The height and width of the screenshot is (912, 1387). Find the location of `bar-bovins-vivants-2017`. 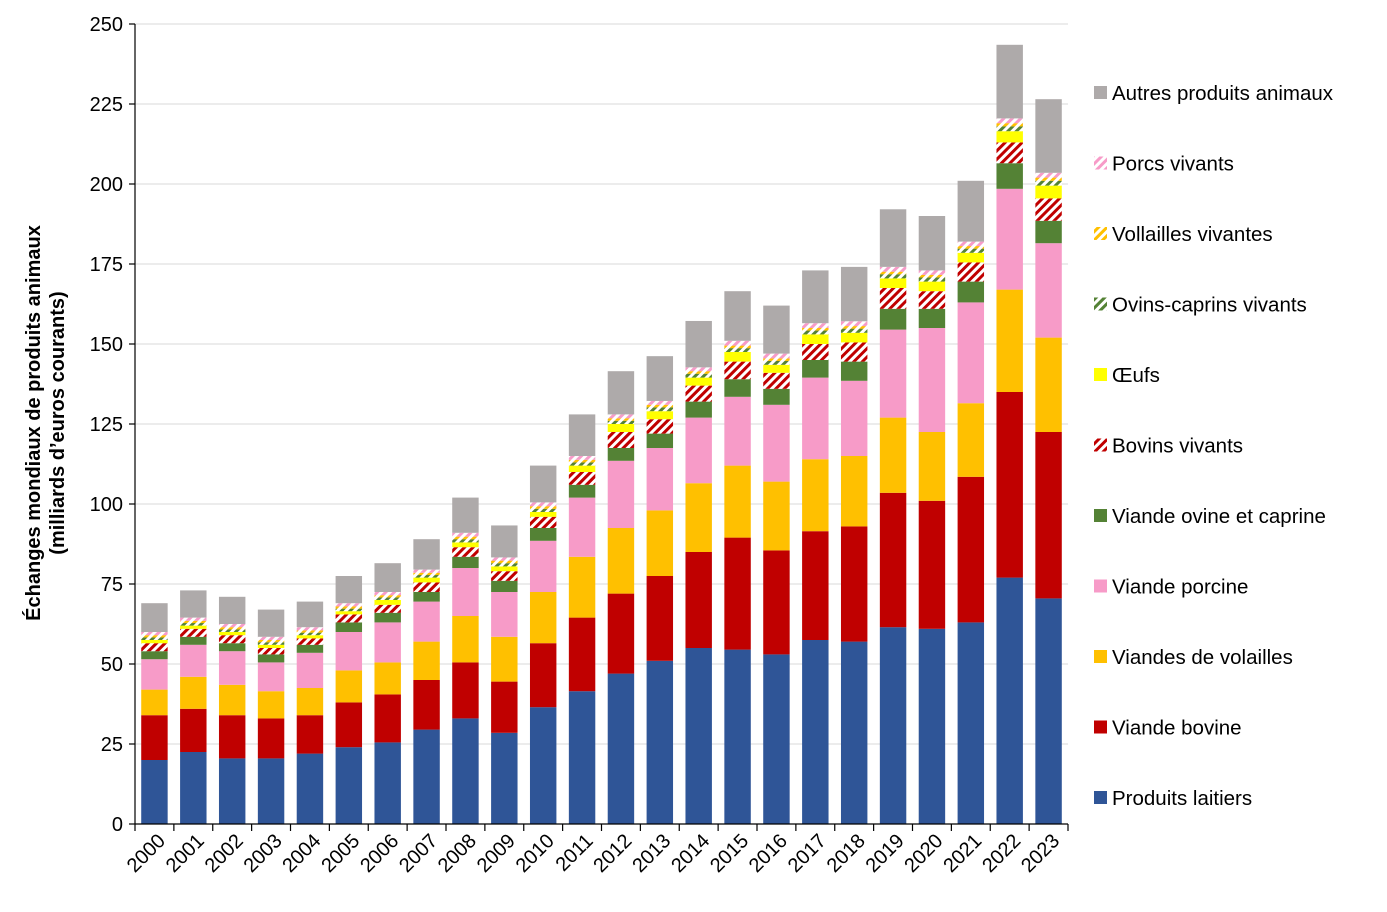

bar-bovins-vivants-2017 is located at coordinates (815, 352).